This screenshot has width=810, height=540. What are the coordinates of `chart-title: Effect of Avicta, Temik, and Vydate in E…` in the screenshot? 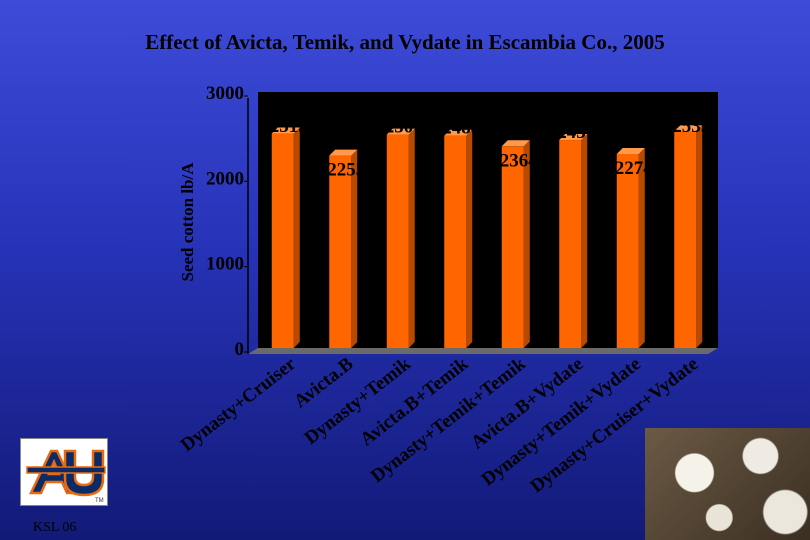 It's located at (405, 42).